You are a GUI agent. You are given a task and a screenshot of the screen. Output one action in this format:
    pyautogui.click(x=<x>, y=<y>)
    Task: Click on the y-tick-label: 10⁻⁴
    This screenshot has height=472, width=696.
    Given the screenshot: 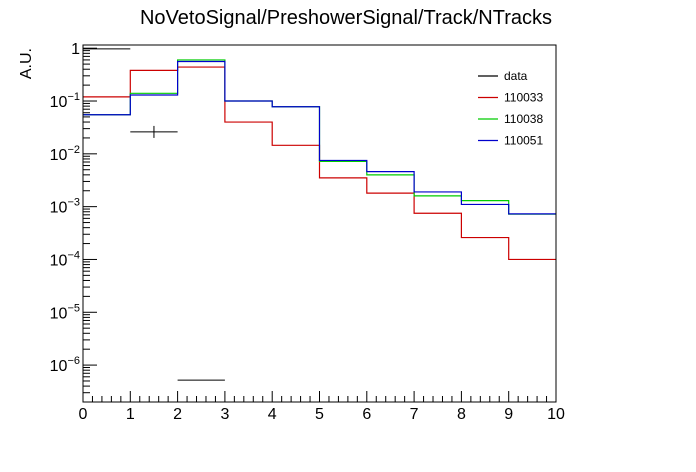 What is the action you would take?
    pyautogui.click(x=65, y=259)
    